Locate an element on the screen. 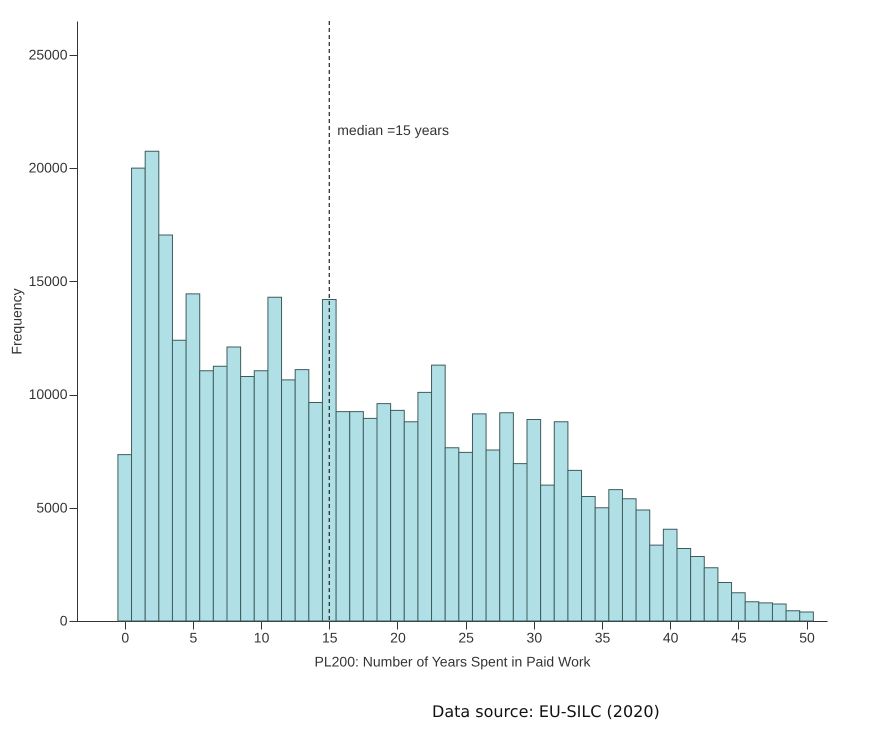  x-tick-label: 25 is located at coordinates (466, 638).